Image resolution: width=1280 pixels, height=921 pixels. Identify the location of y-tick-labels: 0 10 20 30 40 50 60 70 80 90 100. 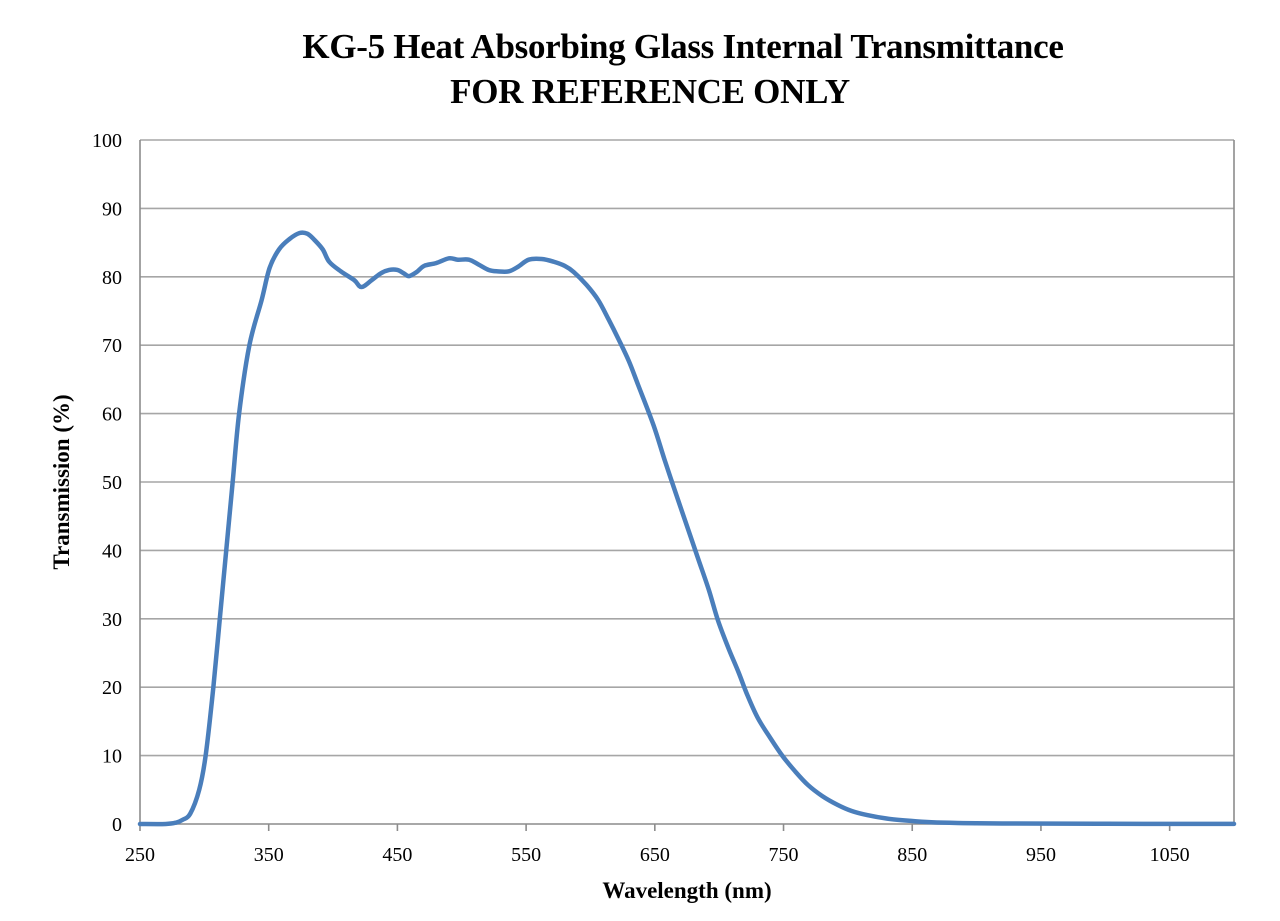
(107, 483).